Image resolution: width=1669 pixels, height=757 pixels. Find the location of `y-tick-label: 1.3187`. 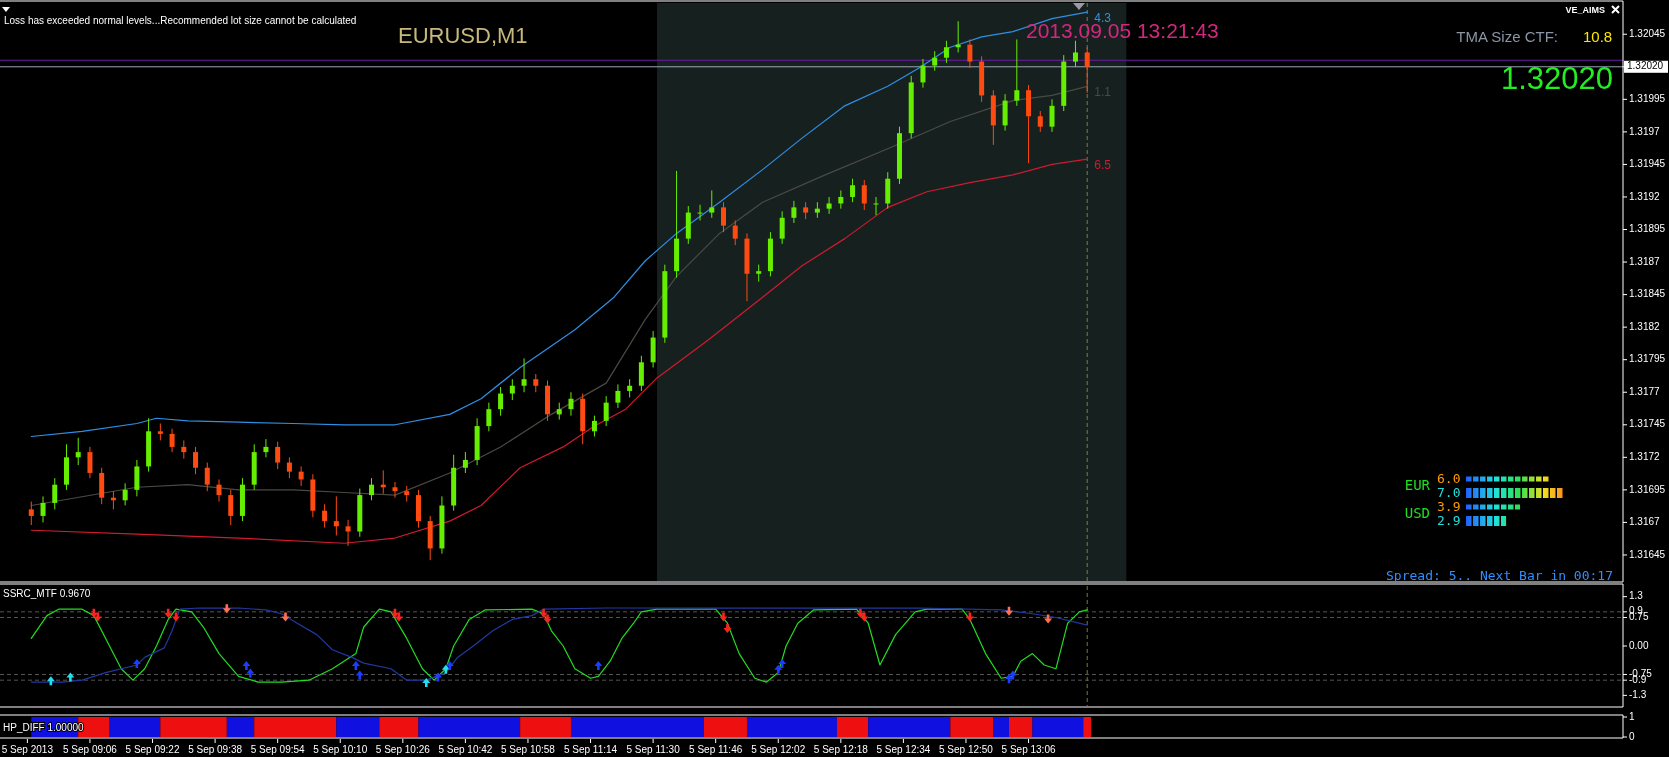

y-tick-label: 1.3187 is located at coordinates (1645, 261).